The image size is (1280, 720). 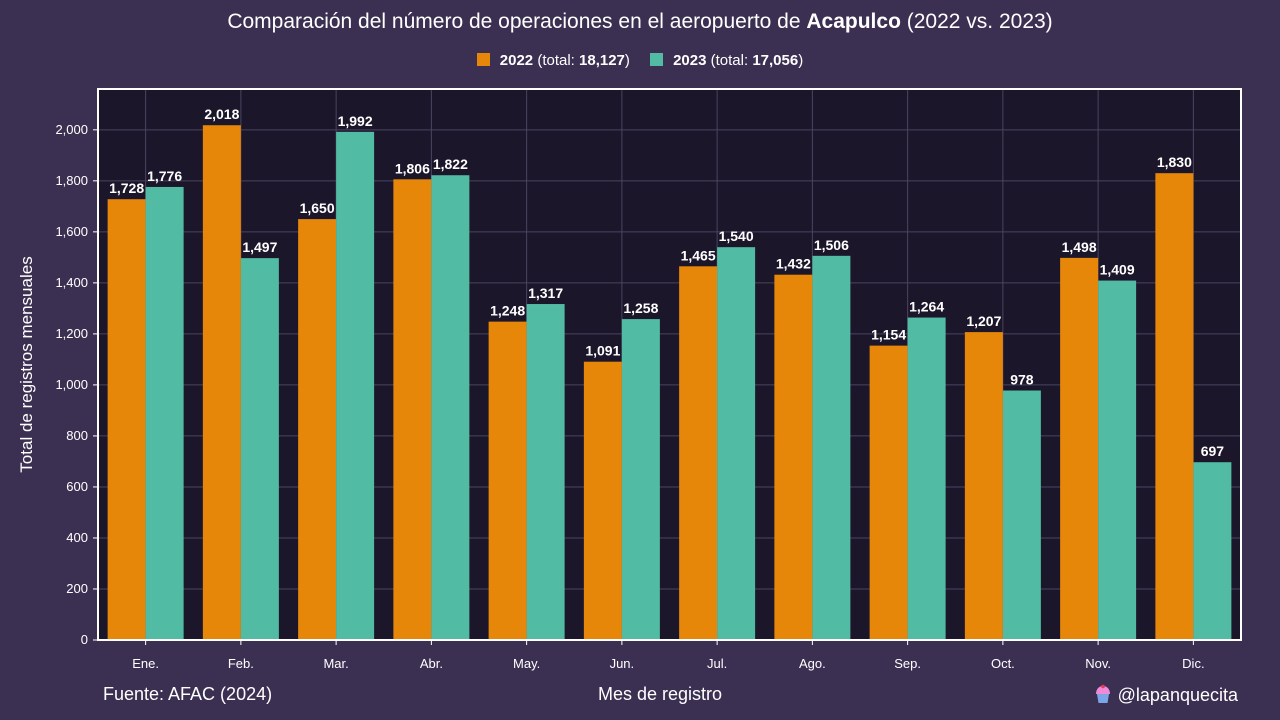 I want to click on data-label: 1,317, so click(x=545, y=293).